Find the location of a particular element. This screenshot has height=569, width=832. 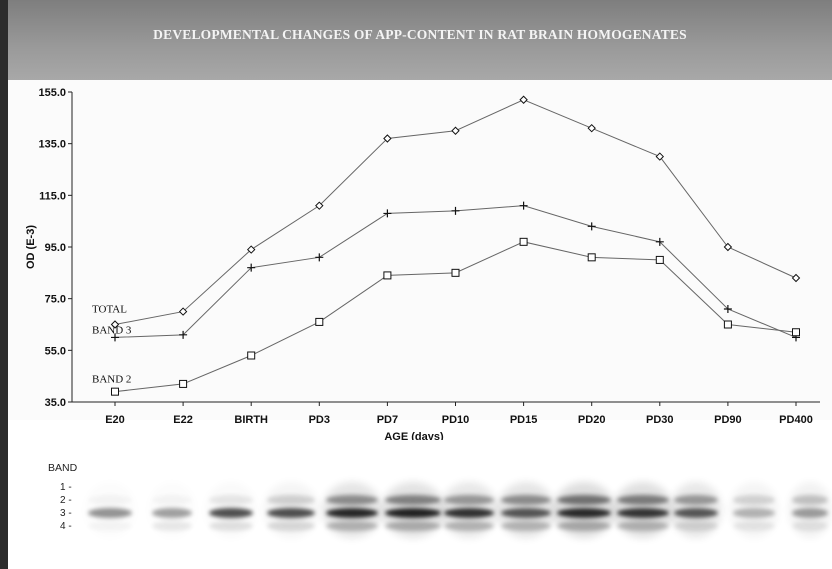

x-tick-label: BIRTH is located at coordinates (251, 420).